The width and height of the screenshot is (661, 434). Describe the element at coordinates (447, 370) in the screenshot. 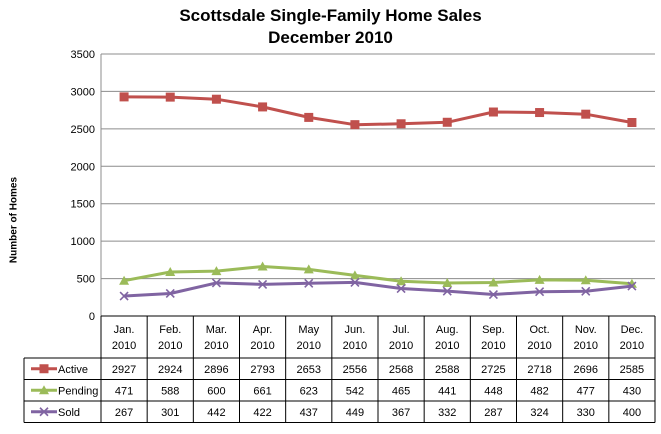

I see `data-table-cell: 2588` at that location.